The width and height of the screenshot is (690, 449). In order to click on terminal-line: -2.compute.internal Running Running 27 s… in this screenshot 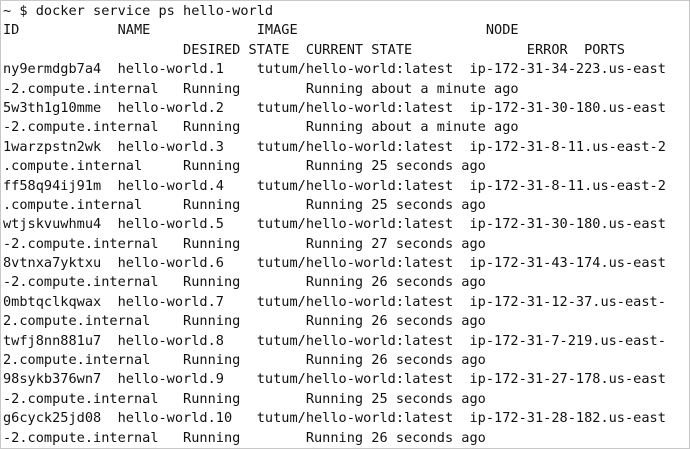, I will do `click(244, 243)`.